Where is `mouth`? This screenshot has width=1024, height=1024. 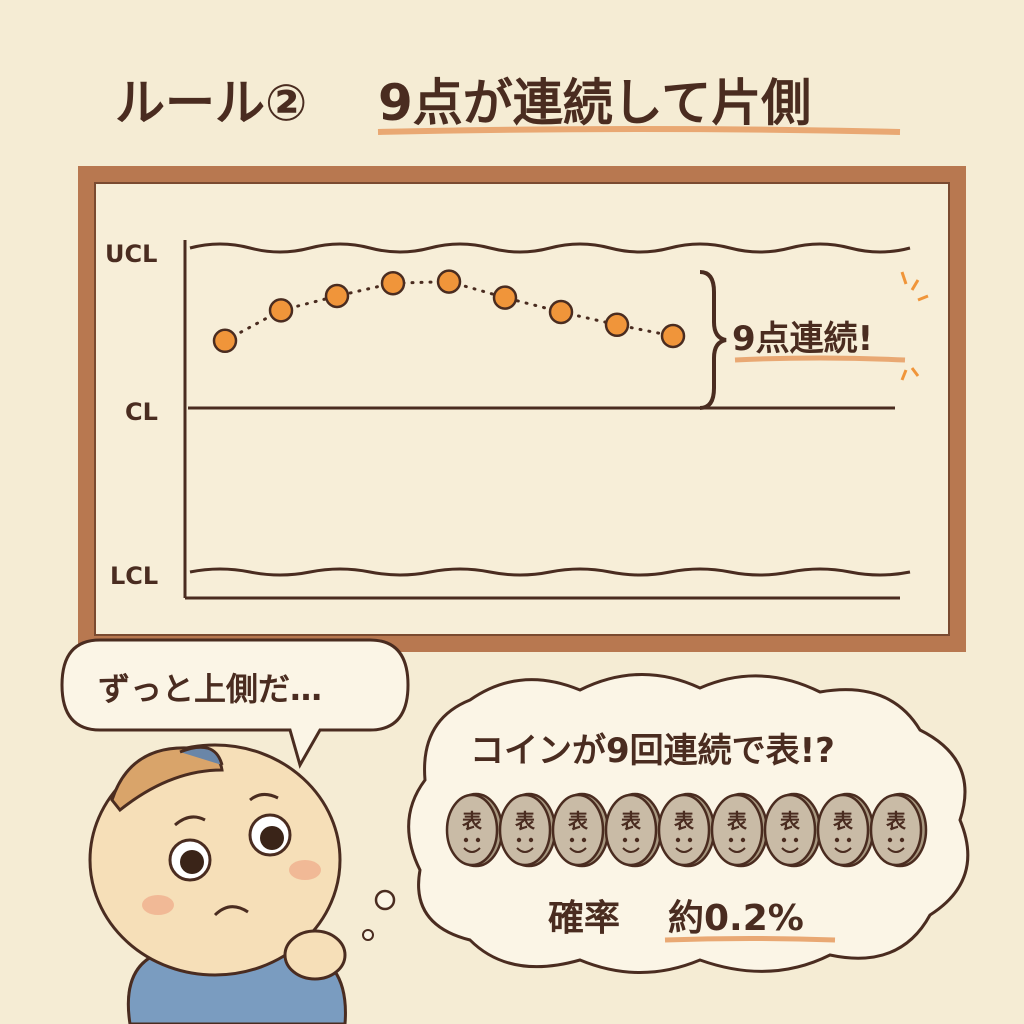 mouth is located at coordinates (231, 911).